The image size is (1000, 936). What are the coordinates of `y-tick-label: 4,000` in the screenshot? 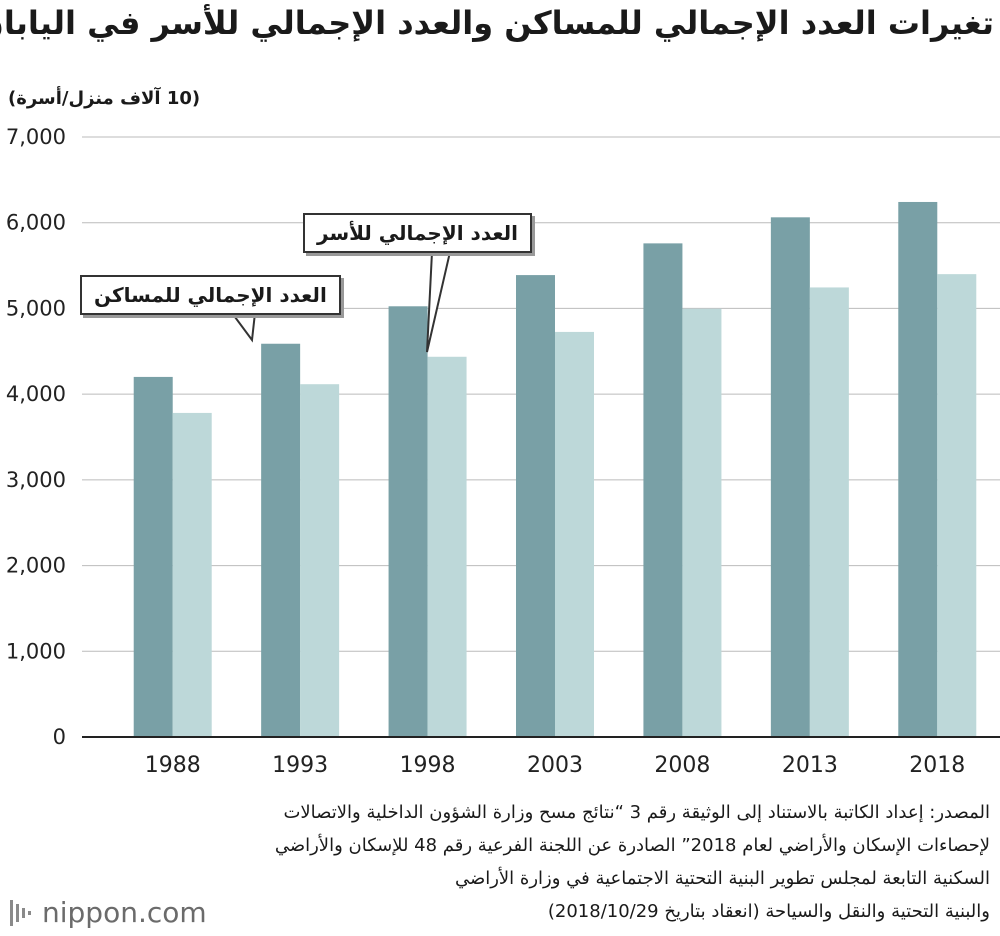 It's located at (36, 394).